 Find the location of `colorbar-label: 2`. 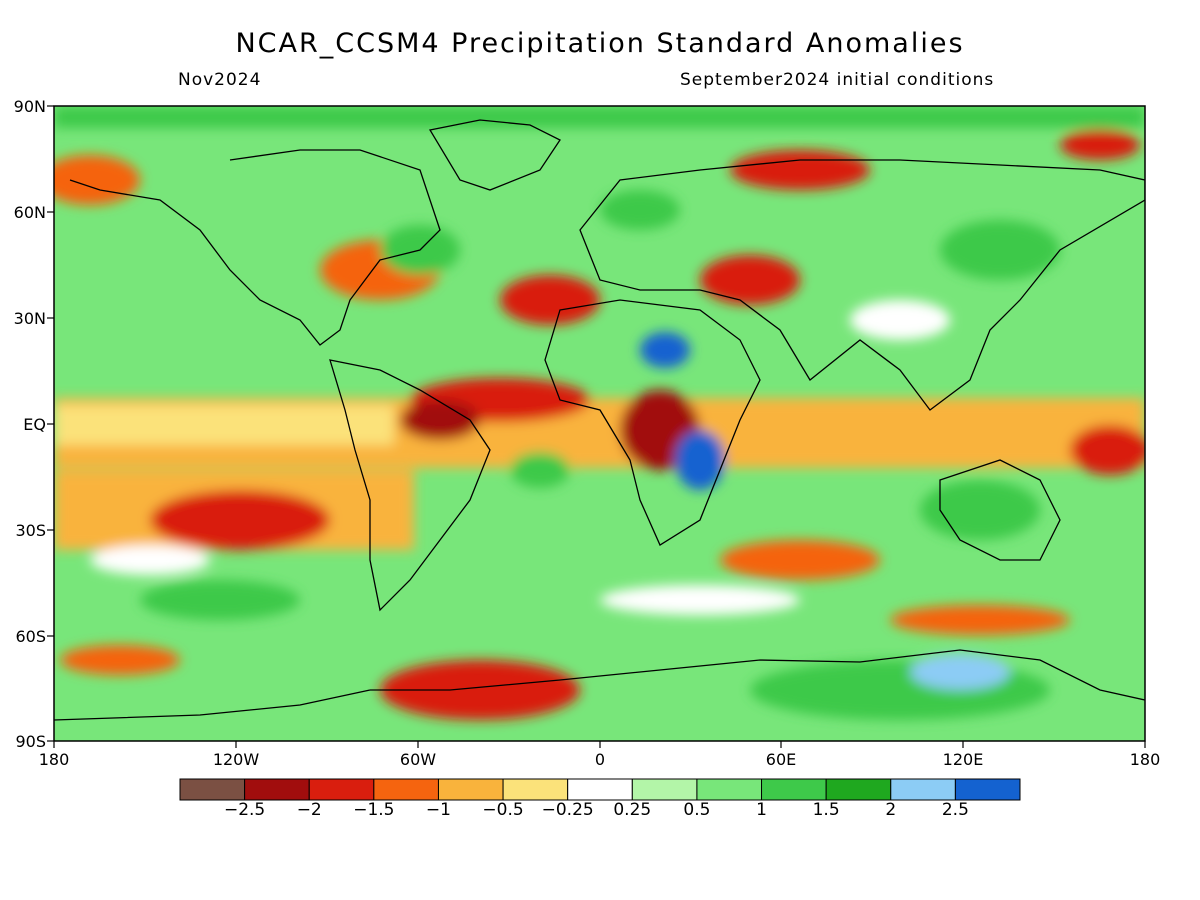

colorbar-label: 2 is located at coordinates (891, 810).